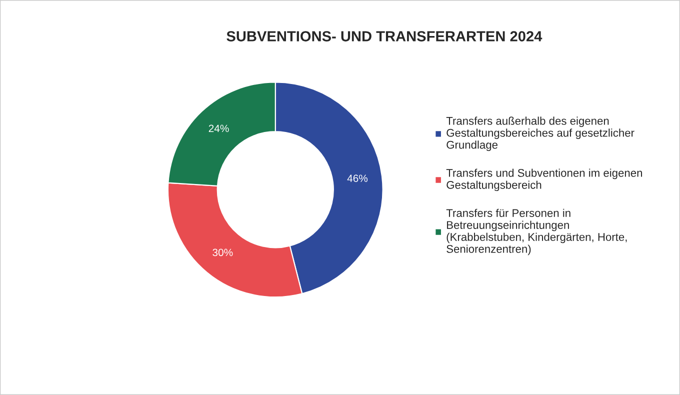 This screenshot has height=395, width=680. Describe the element at coordinates (218, 128) in the screenshot. I see `data-label: 24%` at that location.